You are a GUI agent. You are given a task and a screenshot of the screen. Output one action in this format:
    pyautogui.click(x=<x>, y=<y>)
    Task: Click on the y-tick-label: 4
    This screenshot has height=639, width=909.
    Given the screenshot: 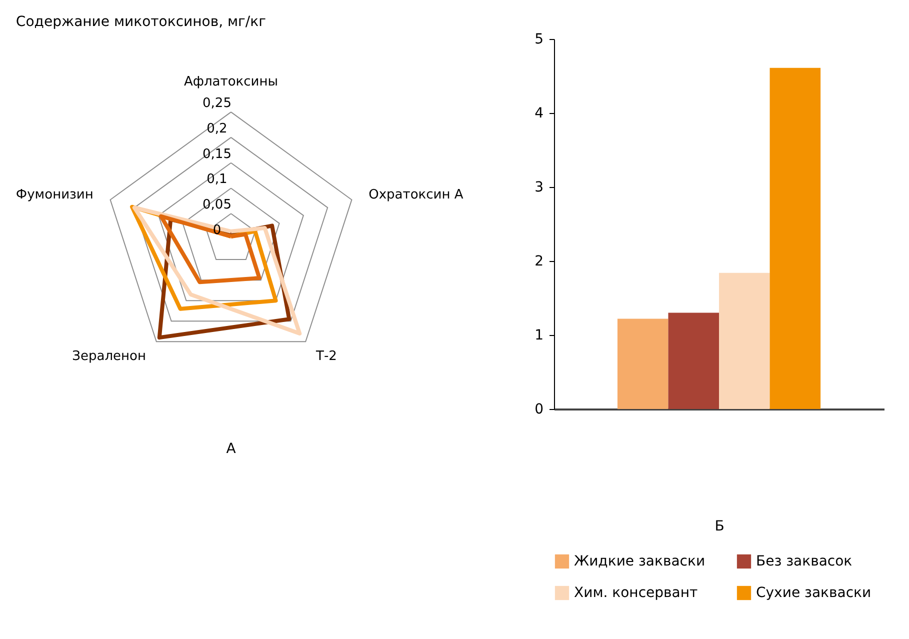 What is the action you would take?
    pyautogui.click(x=539, y=114)
    